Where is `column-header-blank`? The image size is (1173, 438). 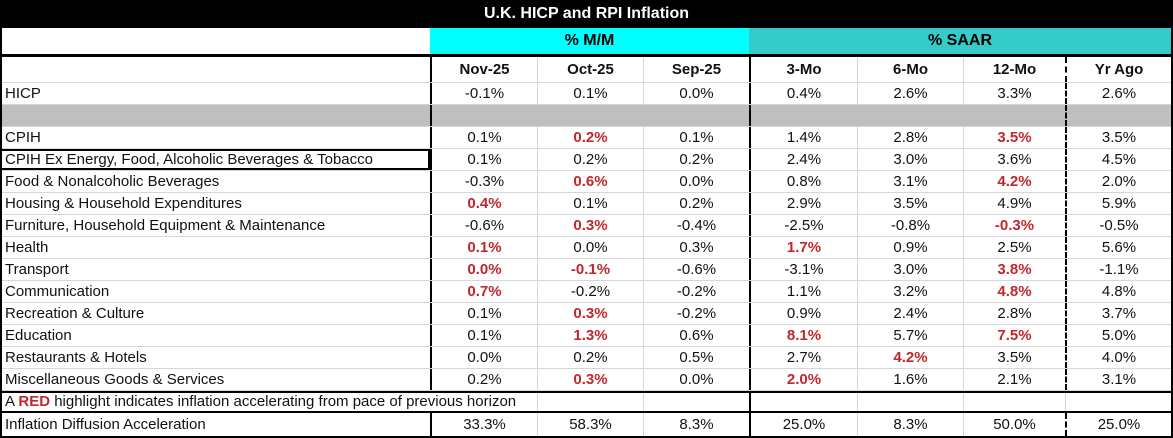
column-header-blank is located at coordinates (216, 69).